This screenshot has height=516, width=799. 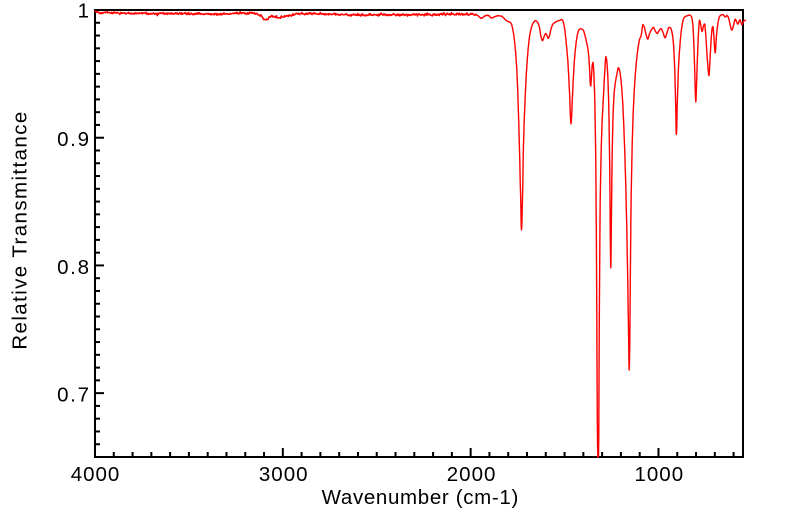 What do you see at coordinates (96, 474) in the screenshot?
I see `svg-text: 4000` at bounding box center [96, 474].